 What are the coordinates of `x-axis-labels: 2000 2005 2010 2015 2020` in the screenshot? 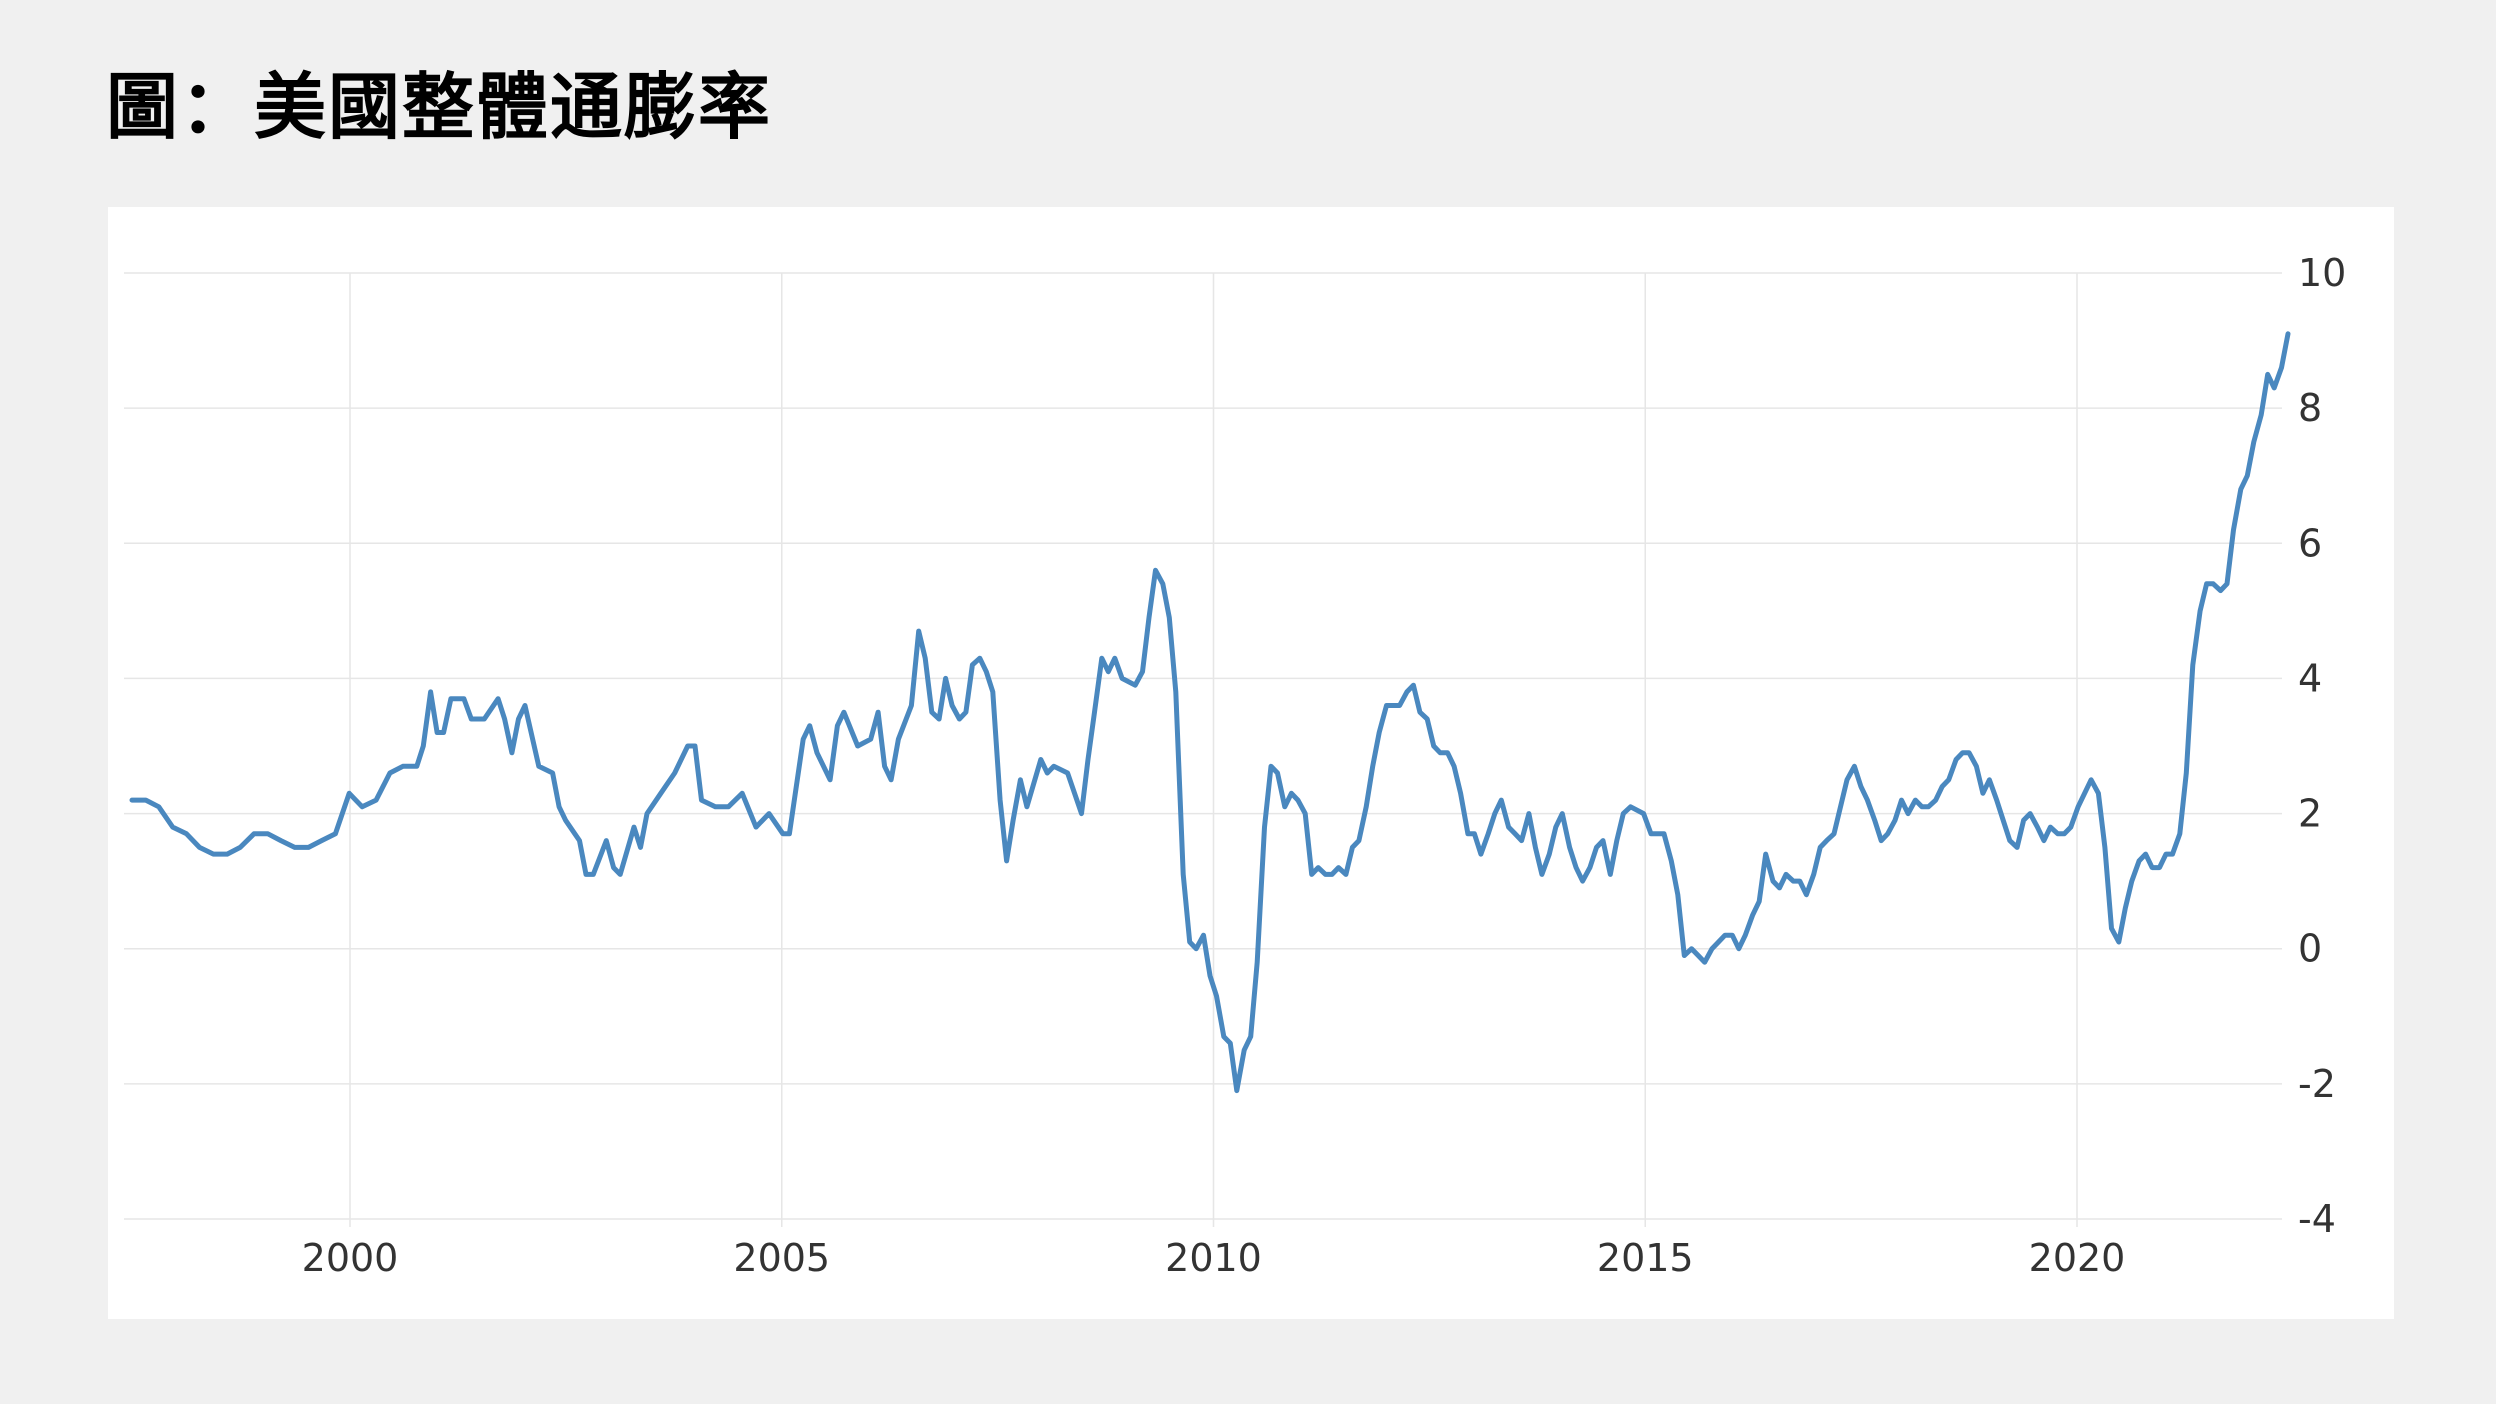 It's located at (1214, 1258).